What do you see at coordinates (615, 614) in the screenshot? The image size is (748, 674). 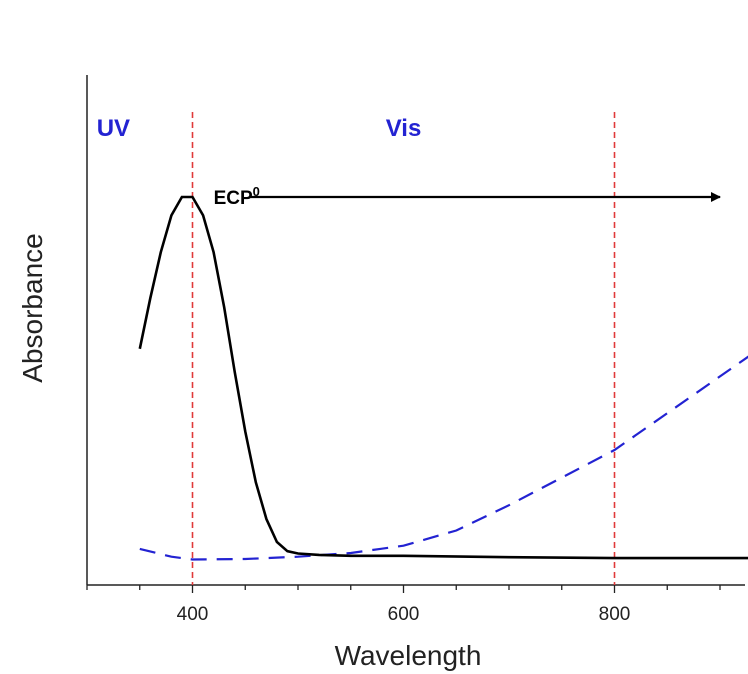 I see `x-tick-label-800: 800` at bounding box center [615, 614].